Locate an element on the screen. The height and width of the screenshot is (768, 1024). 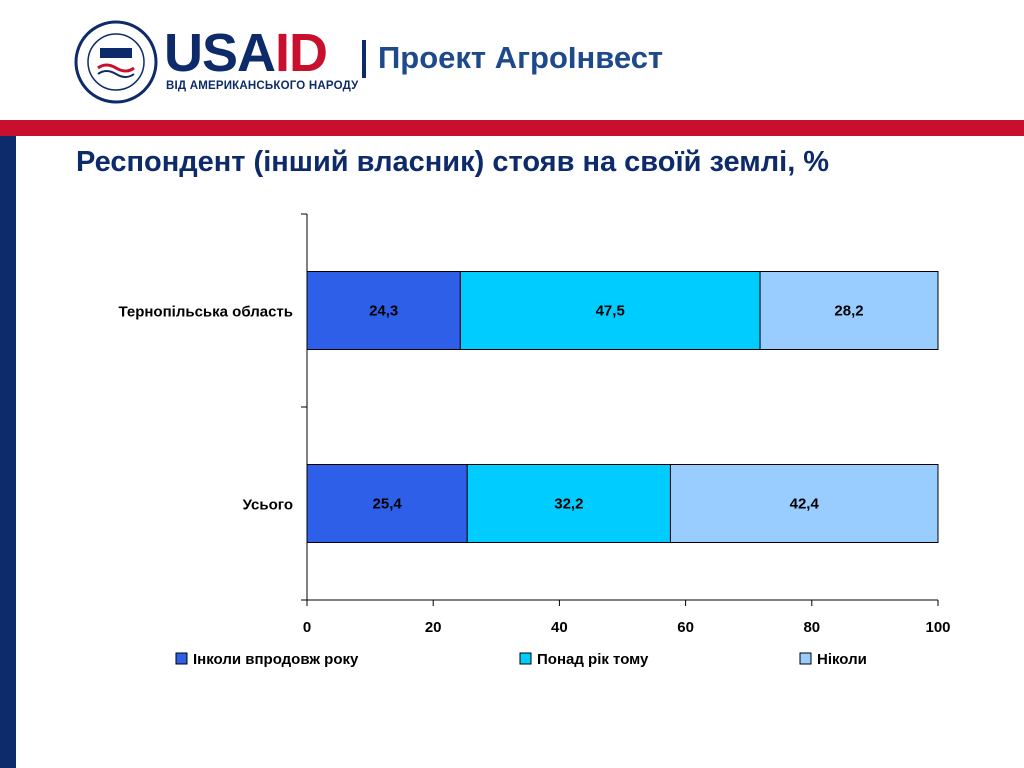
data-label: 32,2 is located at coordinates (568, 504).